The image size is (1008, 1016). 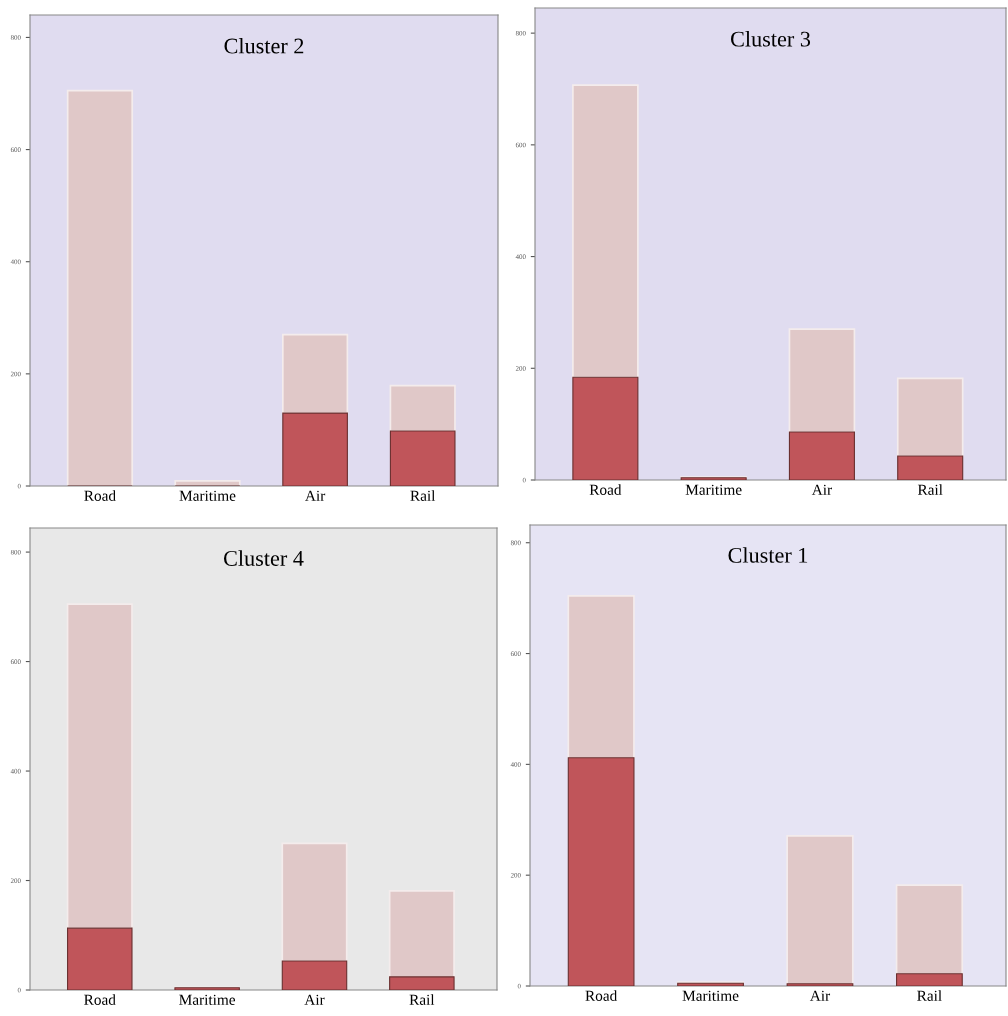 What do you see at coordinates (263, 558) in the screenshot?
I see `text: Cluster 4` at bounding box center [263, 558].